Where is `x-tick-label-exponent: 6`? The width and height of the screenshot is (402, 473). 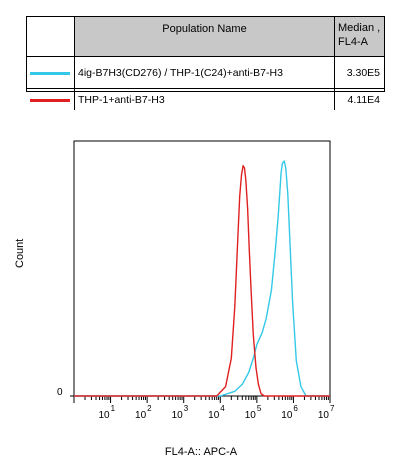 x-tick-label-exponent: 6 is located at coordinates (295, 408).